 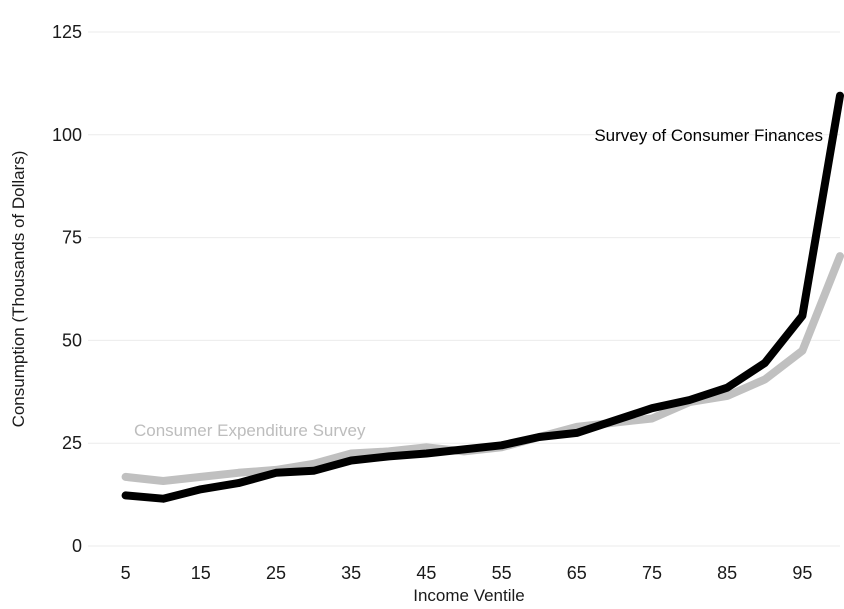 I want to click on x-tick-label: 95, so click(x=802, y=573).